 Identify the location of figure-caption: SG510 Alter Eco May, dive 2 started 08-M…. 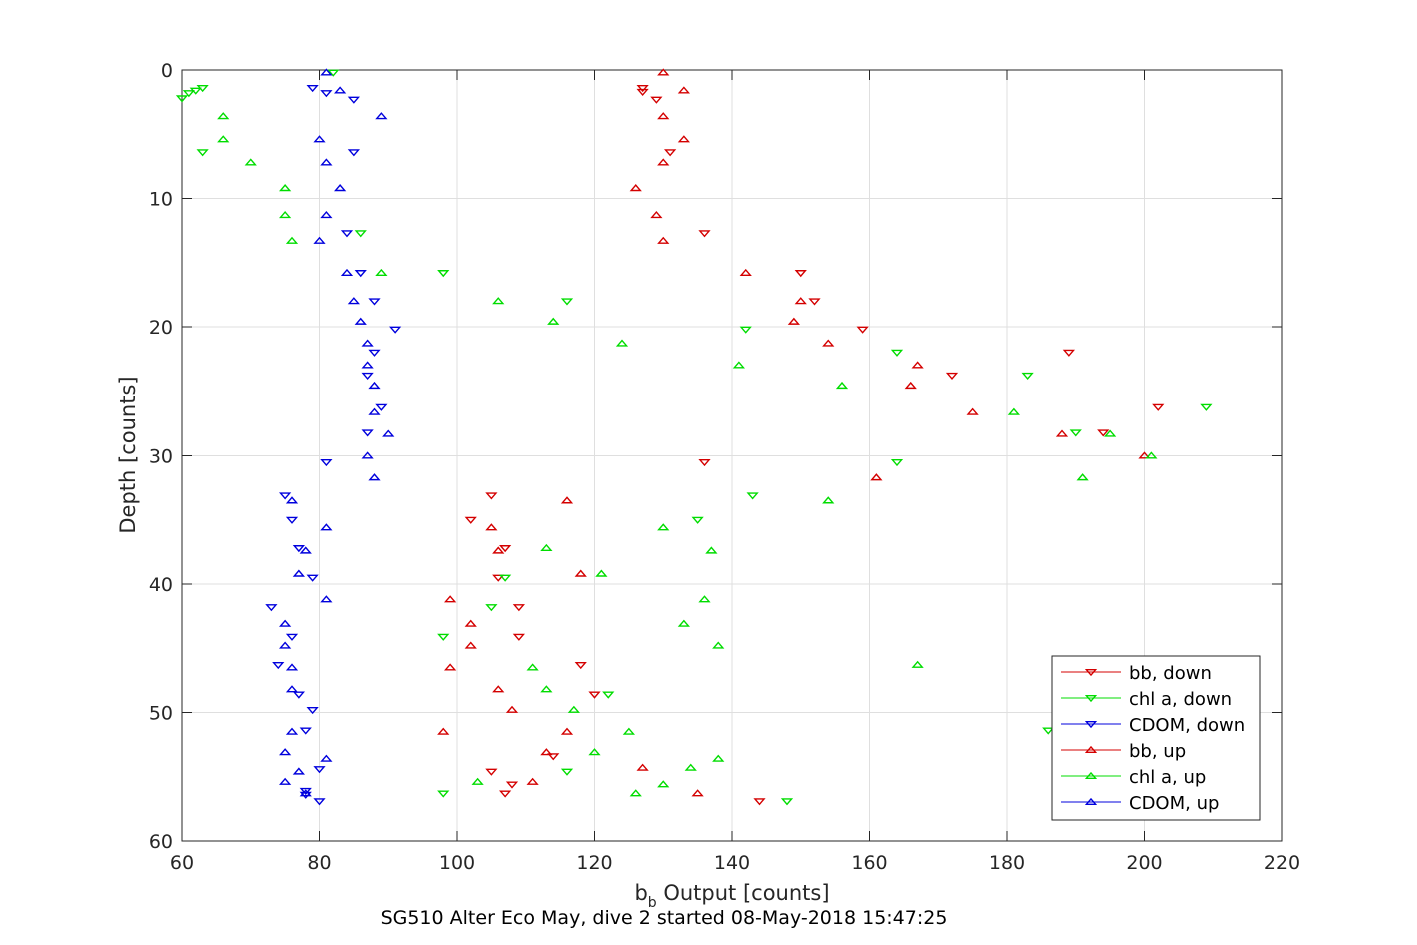
(664, 918).